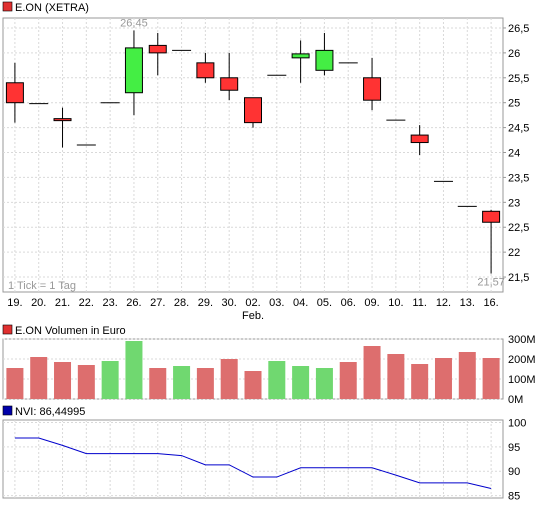  Describe the element at coordinates (490, 303) in the screenshot. I see `x-tick-label: 16.` at that location.